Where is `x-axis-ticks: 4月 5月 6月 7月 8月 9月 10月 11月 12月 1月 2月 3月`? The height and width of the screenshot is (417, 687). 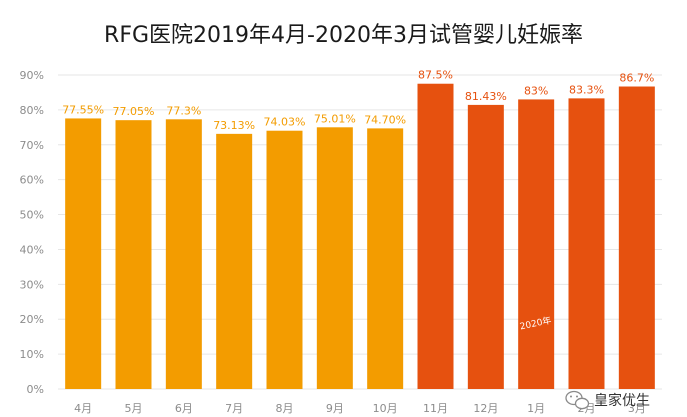
x-axis-ticks: 4月 5月 6月 7月 8月 9月 10月 11月 12月 1月 2月 3月 is located at coordinates (360, 408).